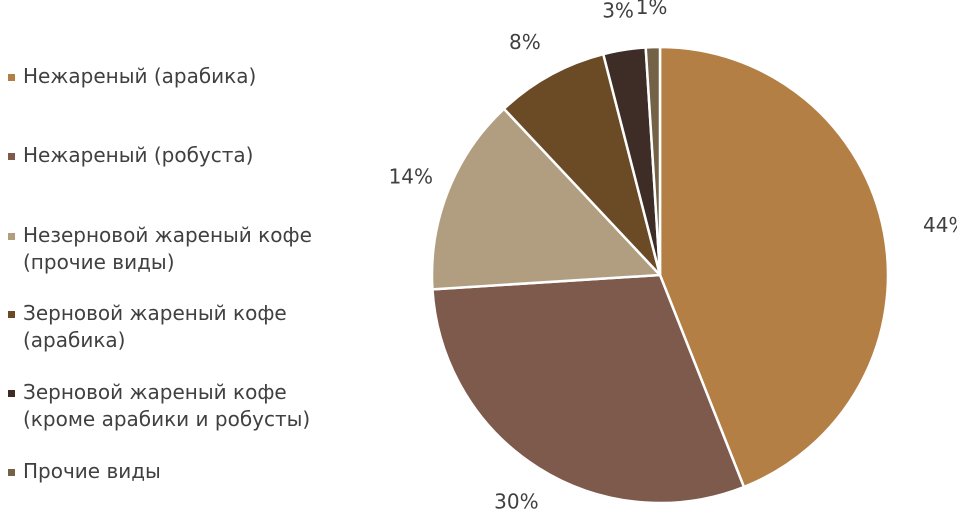 The height and width of the screenshot is (509, 957). I want to click on pie-value-label-6: 1%, so click(652, 9).